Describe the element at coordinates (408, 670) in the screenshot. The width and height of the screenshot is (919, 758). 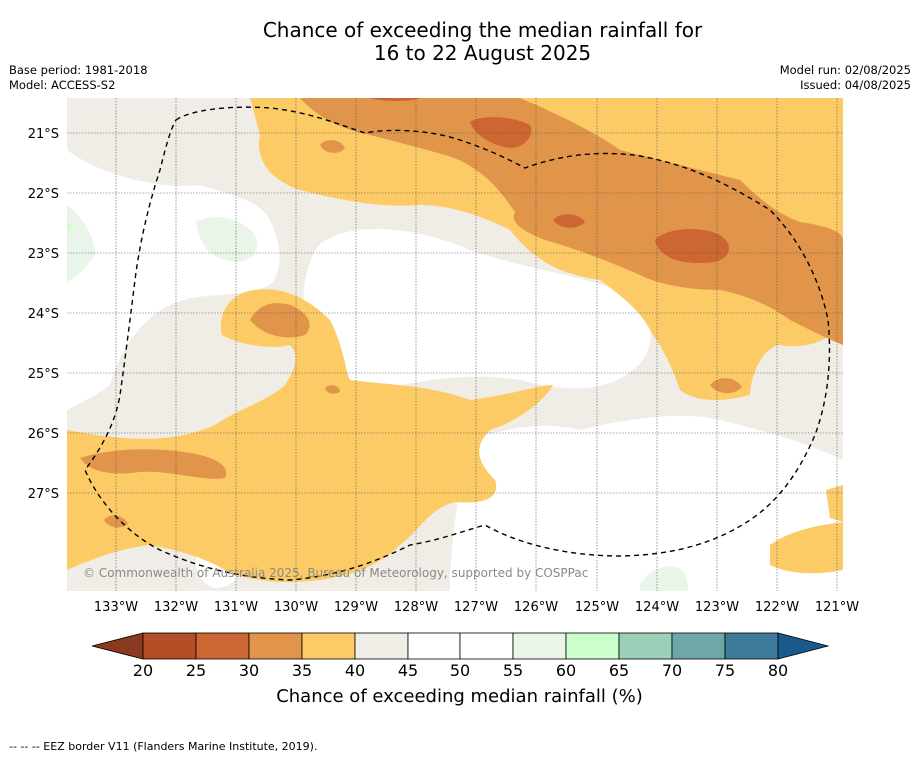
I see `colorbar-tick-45: 45` at that location.